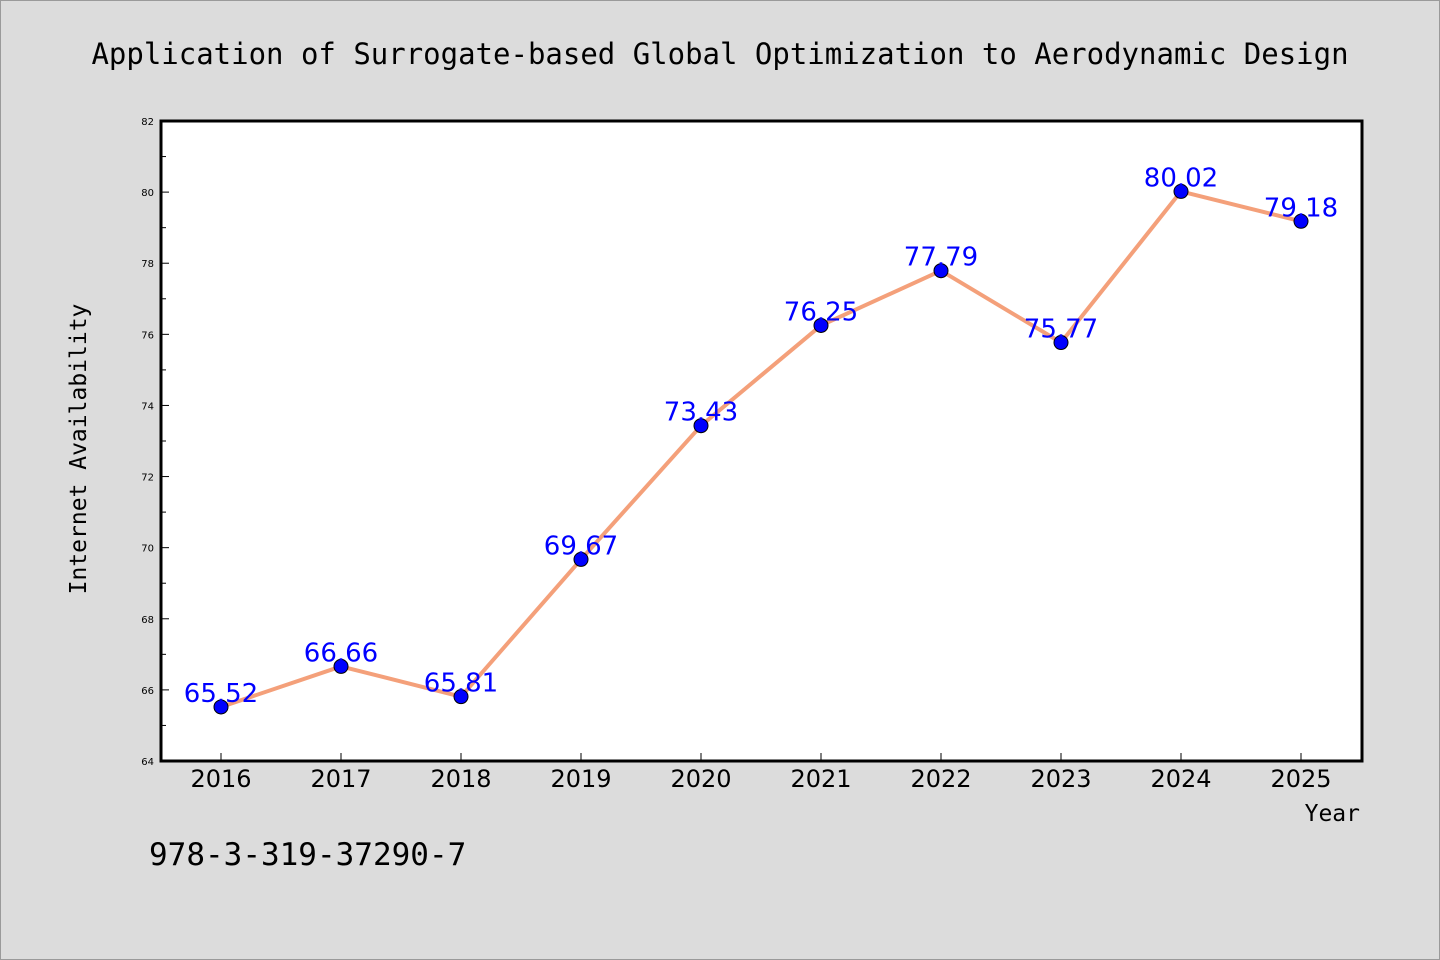 This screenshot has width=1440, height=960. What do you see at coordinates (461, 684) in the screenshot?
I see `data-label: 65.81` at bounding box center [461, 684].